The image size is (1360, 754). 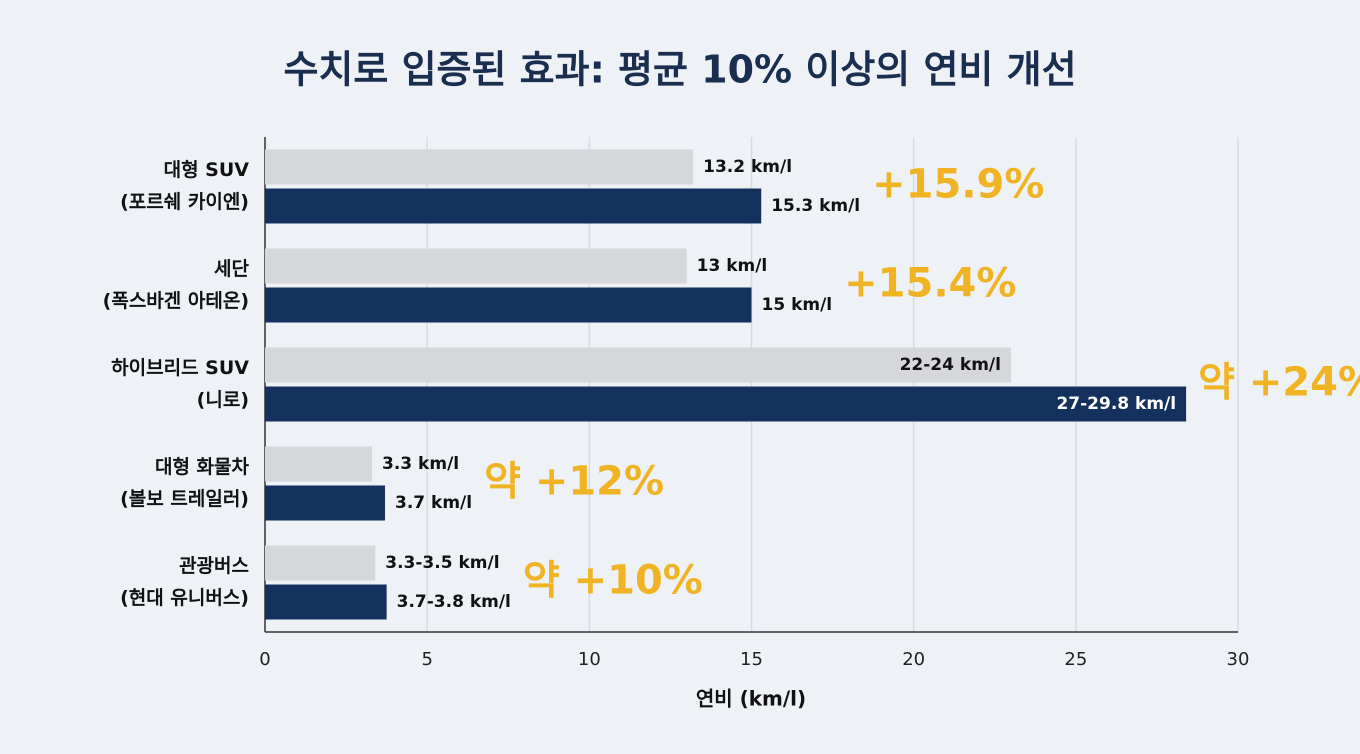 What do you see at coordinates (426, 659) in the screenshot?
I see `x-tick-label: 5` at bounding box center [426, 659].